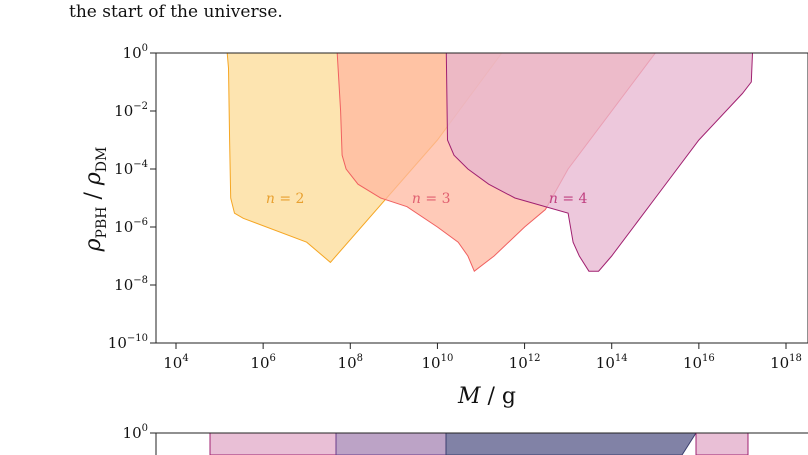 Image resolution: width=808 pixels, height=455 pixels. What do you see at coordinates (131, 226) in the screenshot?
I see `y-tick-label: 10⁻⁶` at bounding box center [131, 226].